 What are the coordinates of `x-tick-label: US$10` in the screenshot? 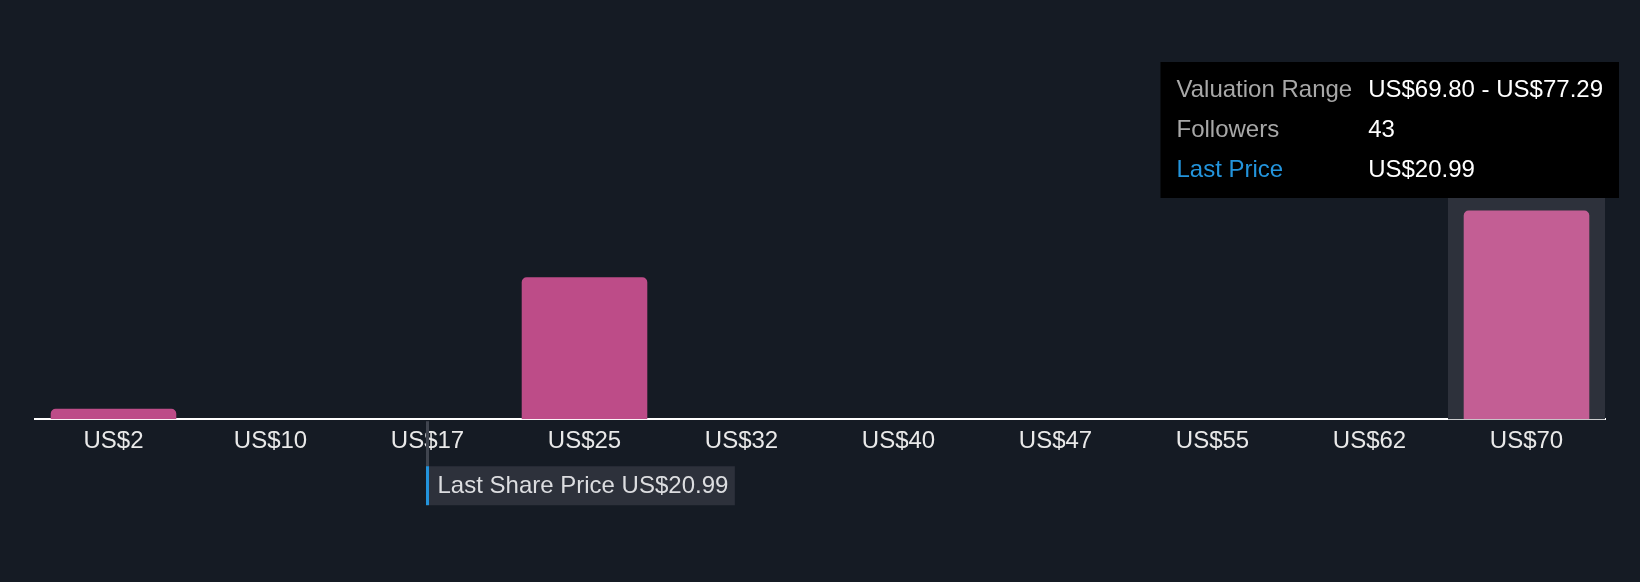 It's located at (270, 440).